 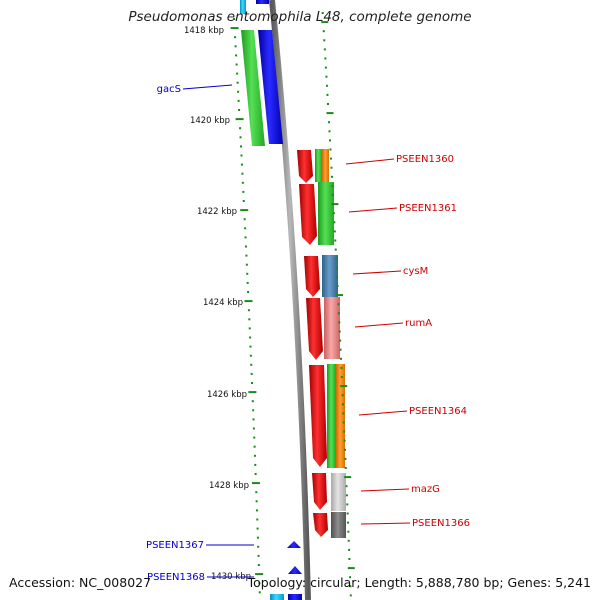 What do you see at coordinates (438, 411) in the screenshot?
I see `label-PSEEN1364: PSEEN1364` at bounding box center [438, 411].